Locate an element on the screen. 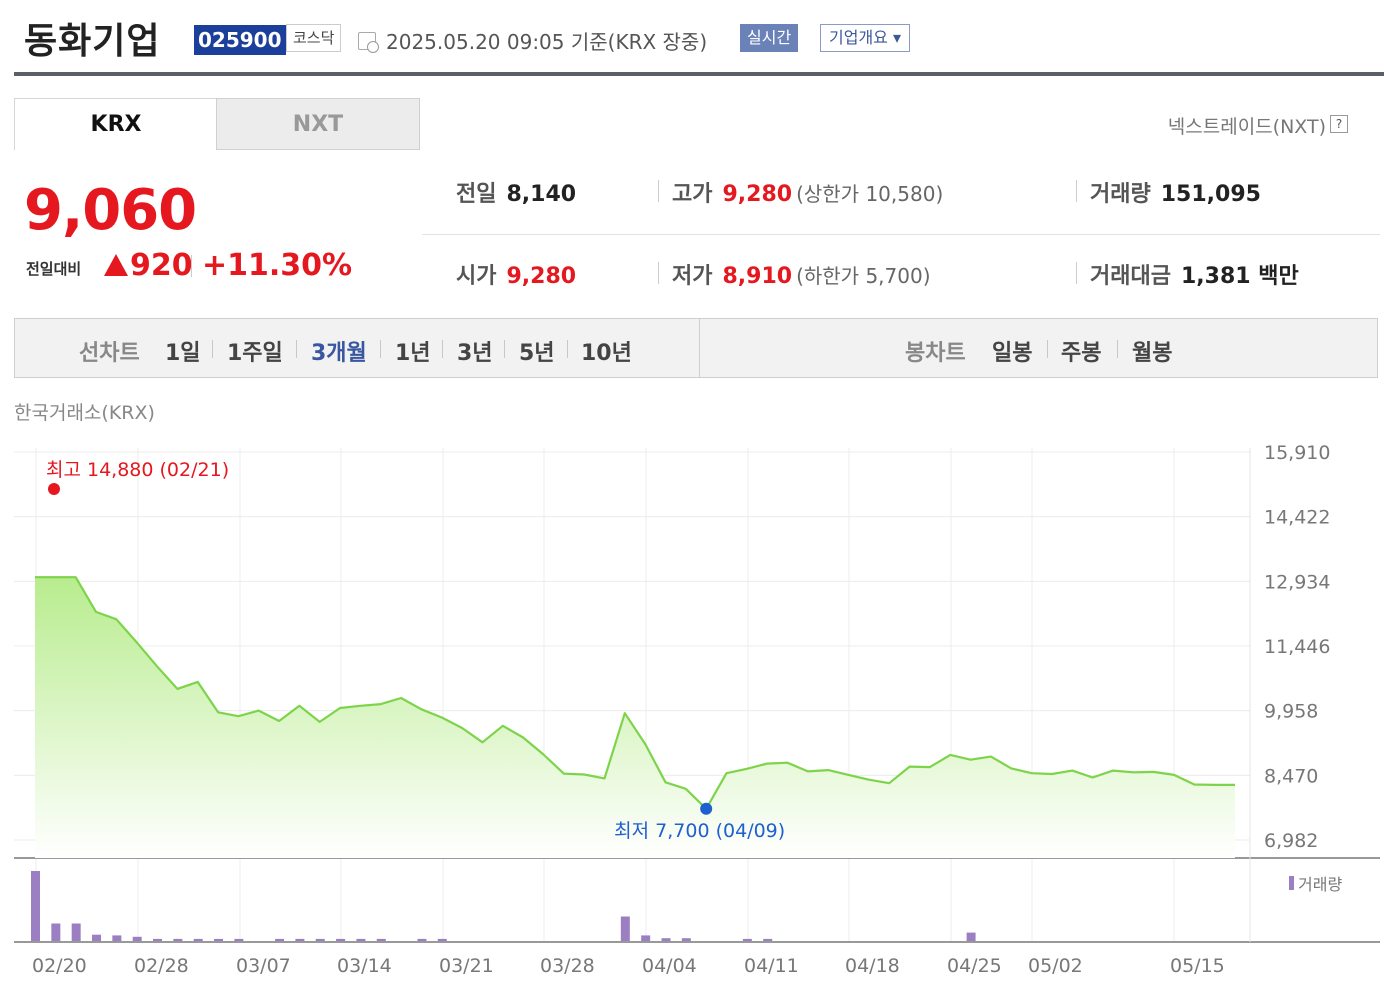 The image size is (1384, 993). realtime-button: 실시간 is located at coordinates (769, 38).